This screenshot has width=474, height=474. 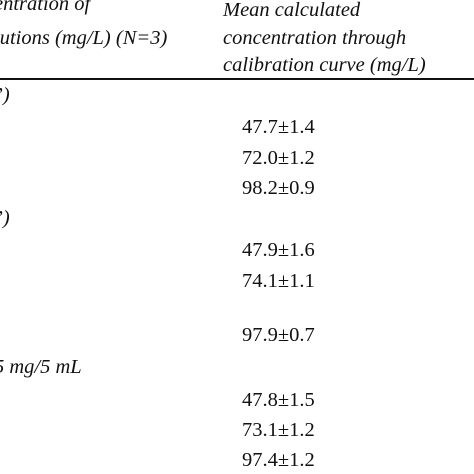 I want to click on table-cell-value: 97.4±1.2, so click(x=278, y=460).